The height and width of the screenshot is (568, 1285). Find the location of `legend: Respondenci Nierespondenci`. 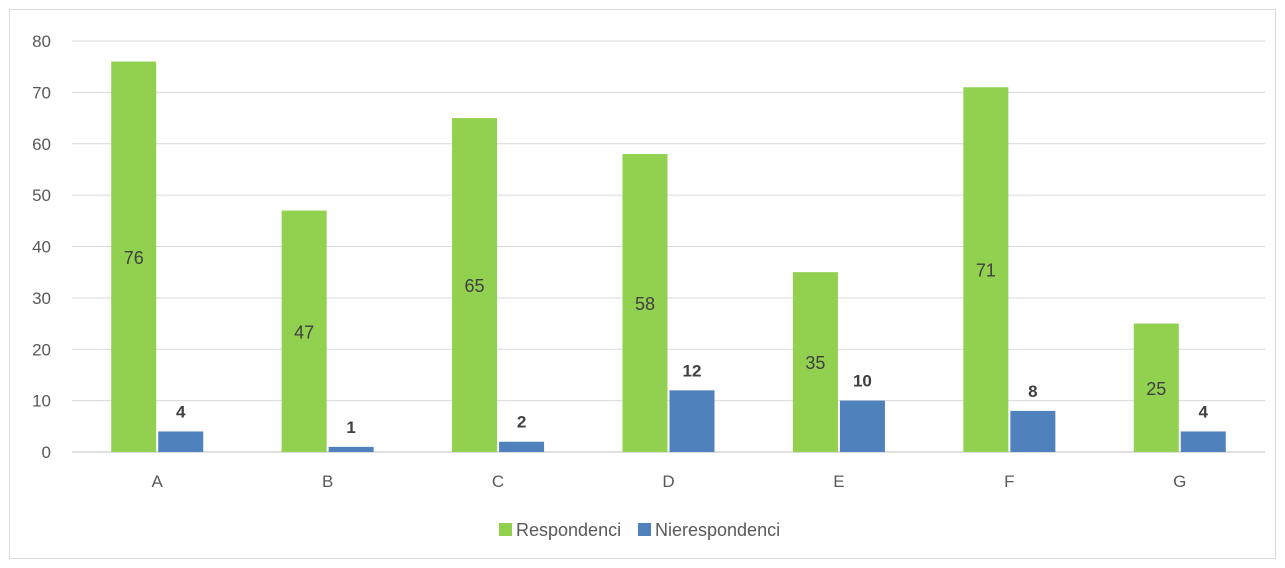

legend: Respondenci Nierespondenci is located at coordinates (639, 530).